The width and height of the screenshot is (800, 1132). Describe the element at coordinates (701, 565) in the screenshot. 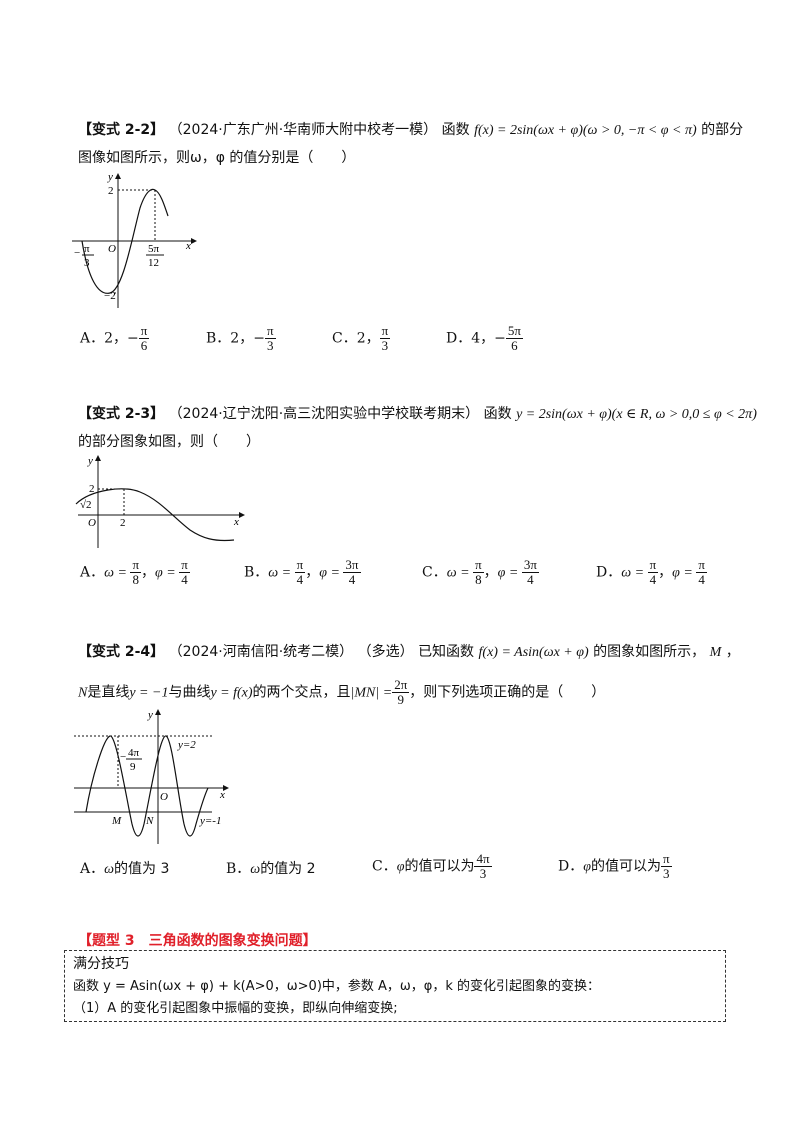

I see `q23-option-d-p-num: π` at that location.